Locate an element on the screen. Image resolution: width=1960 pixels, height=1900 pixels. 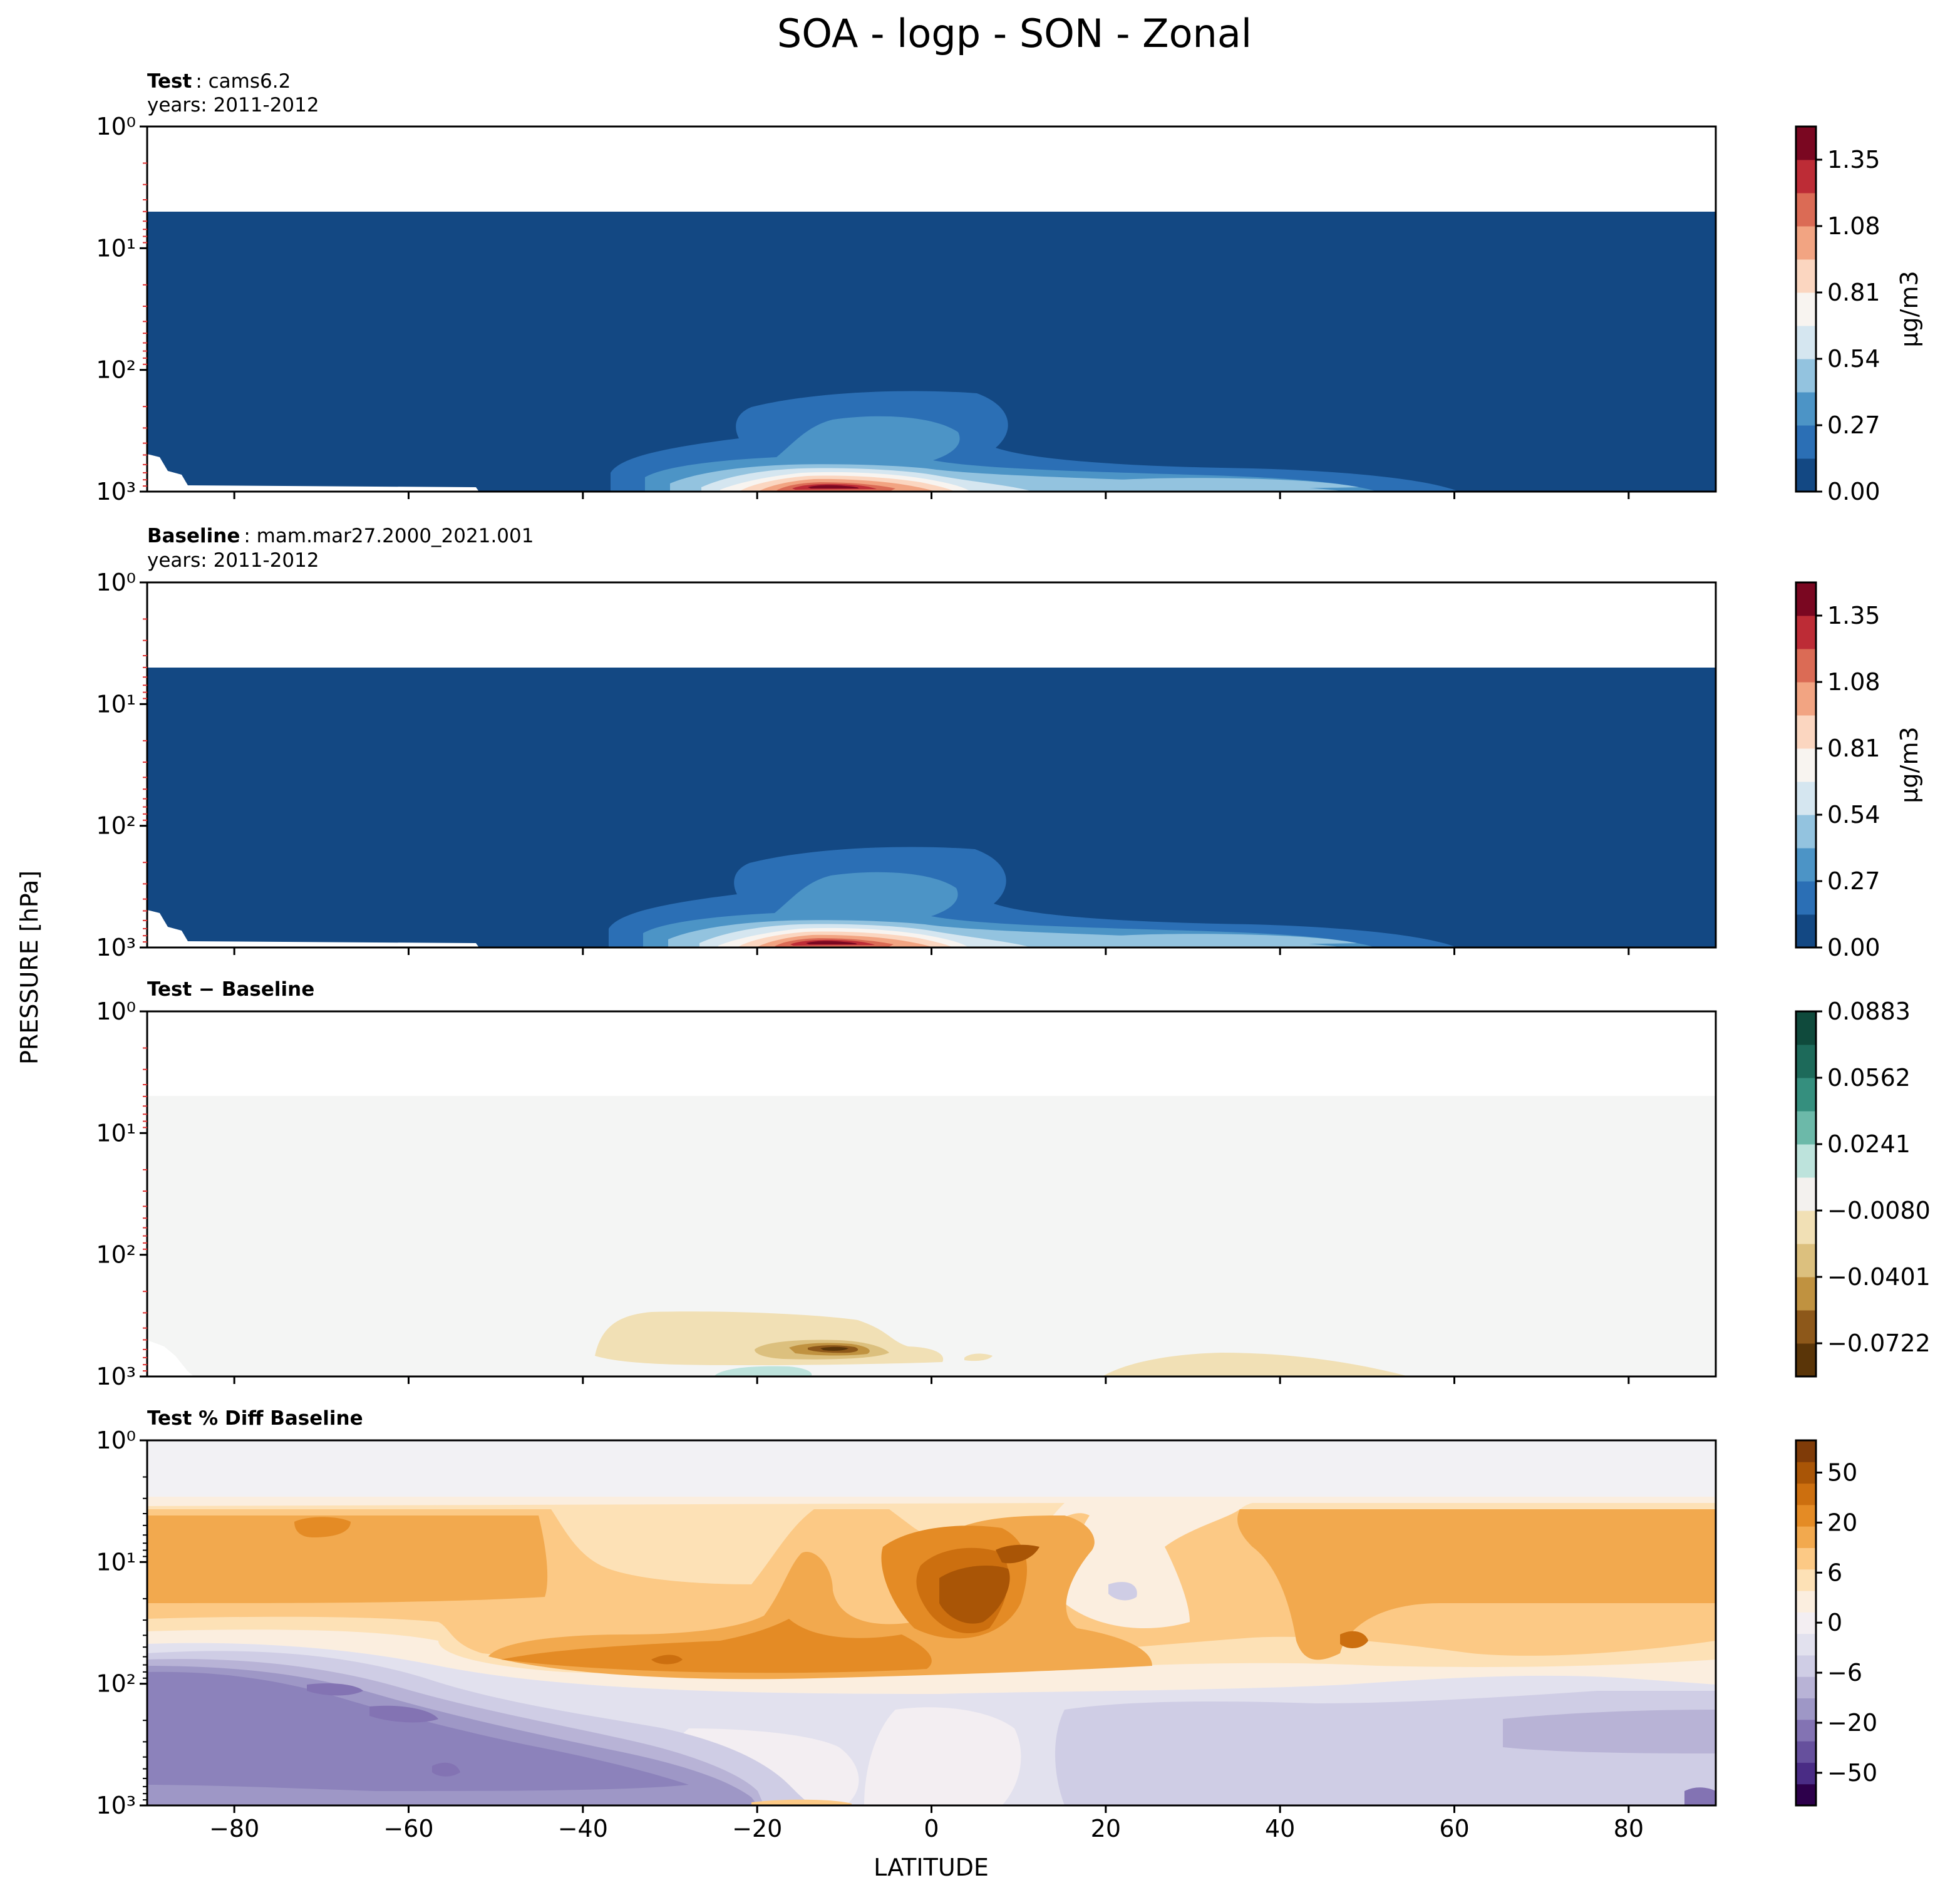
colorbar-tick-label: 50 is located at coordinates (1842, 1472).